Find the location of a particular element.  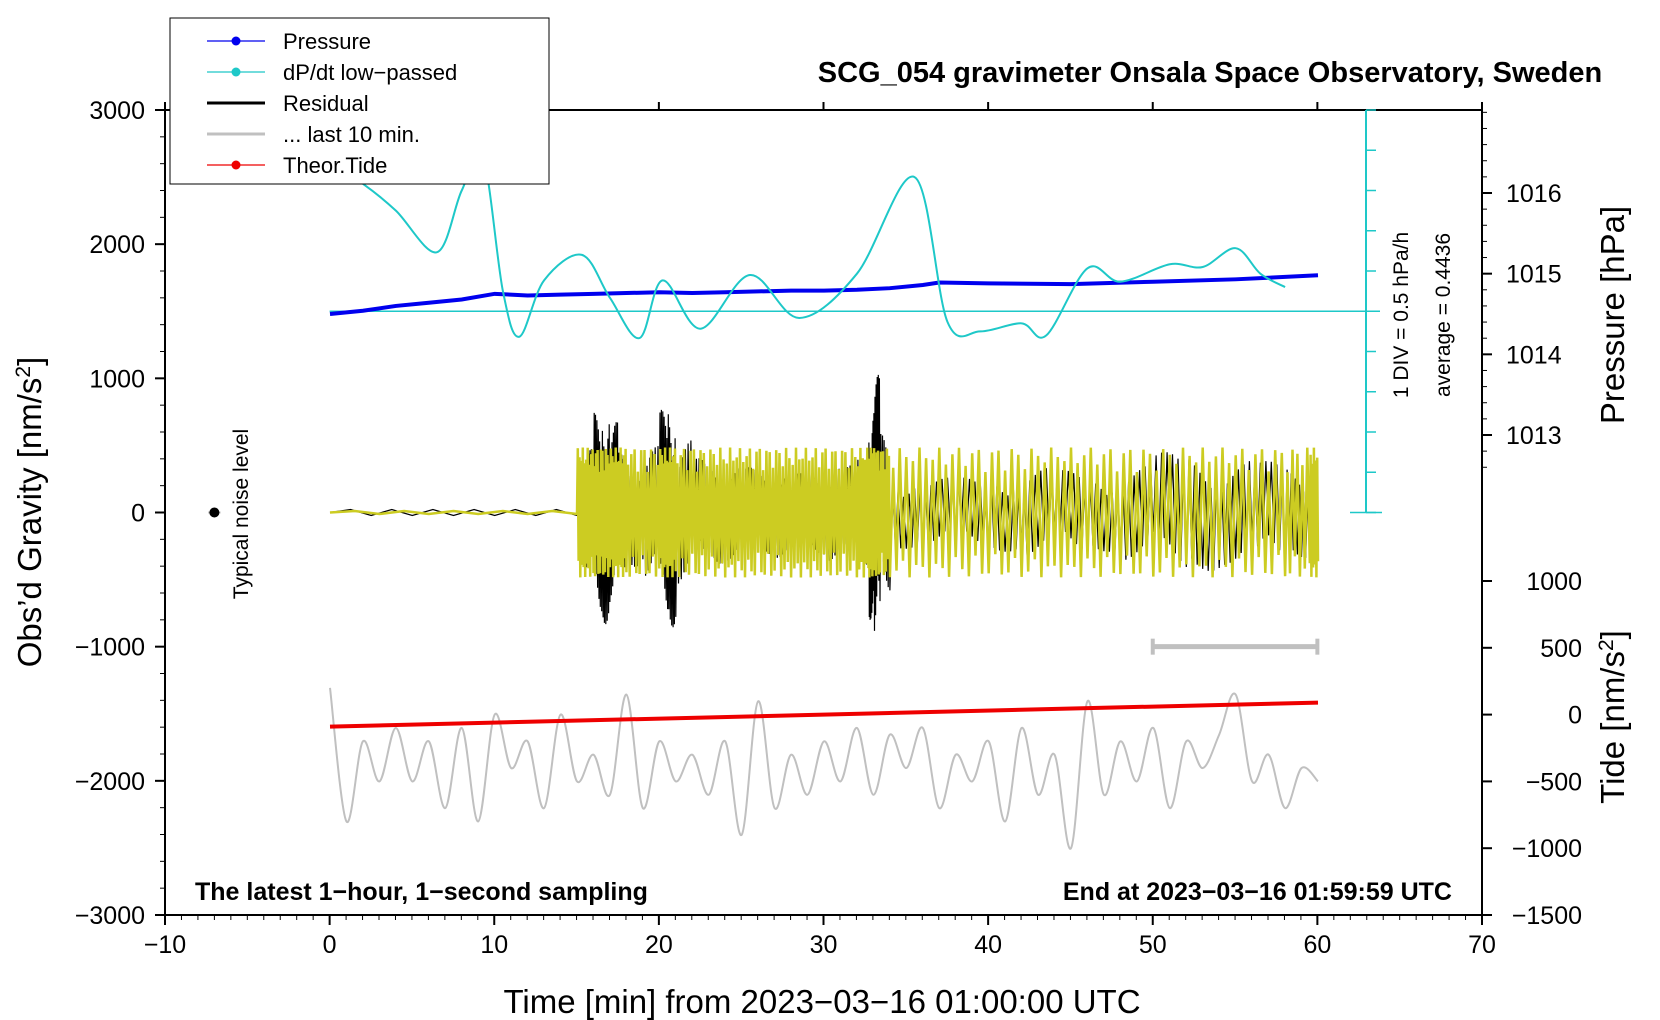

tide-axis-ticks: 1000 500 0 −500 −1000 −1500 is located at coordinates (1532, 749).